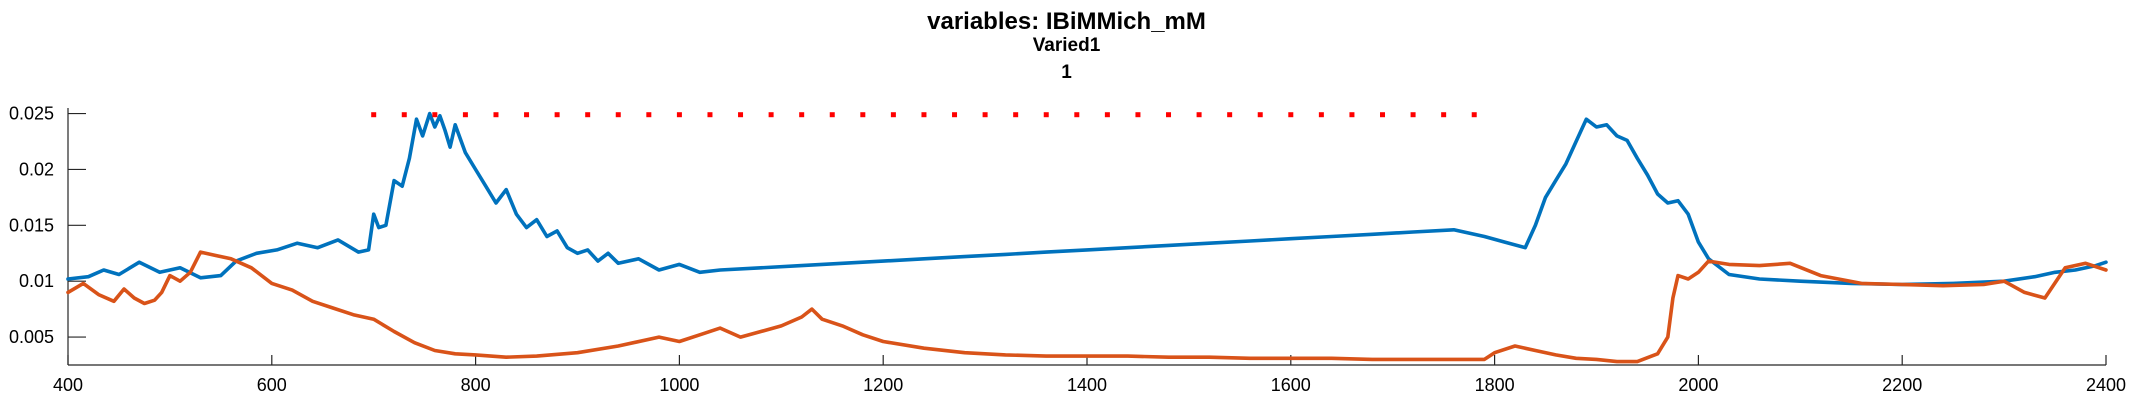  Describe the element at coordinates (679, 385) in the screenshot. I see `x-tick-label: 1000` at that location.